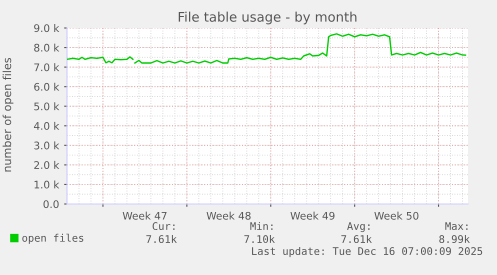 This screenshot has height=275, width=497. Describe the element at coordinates (8, 115) in the screenshot. I see `y-axis-title: number of open files` at that location.